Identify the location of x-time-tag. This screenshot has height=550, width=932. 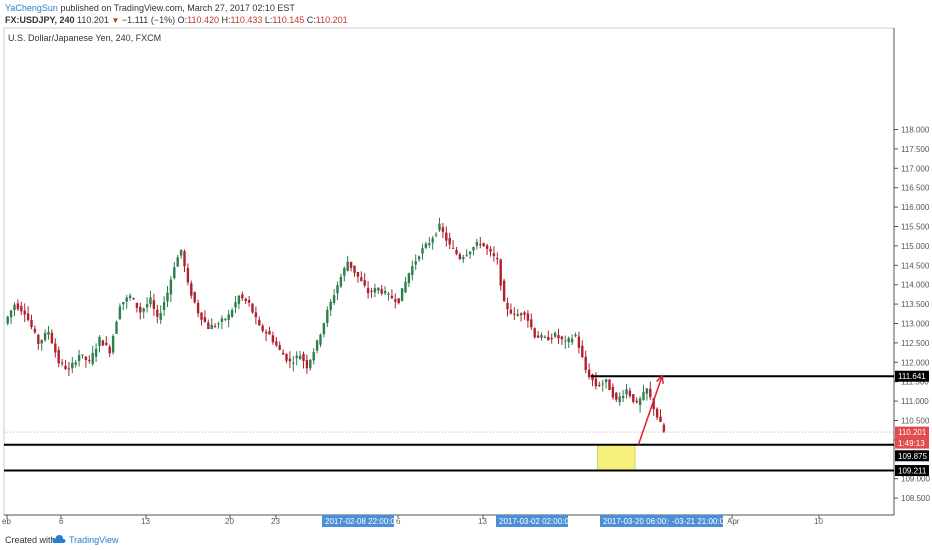
(358, 521).